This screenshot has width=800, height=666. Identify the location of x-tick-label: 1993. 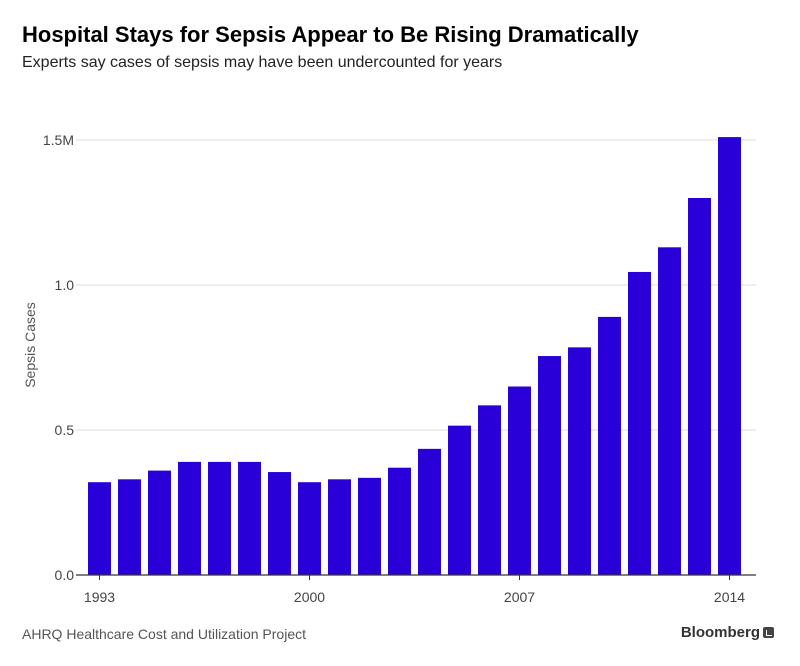
(99, 597).